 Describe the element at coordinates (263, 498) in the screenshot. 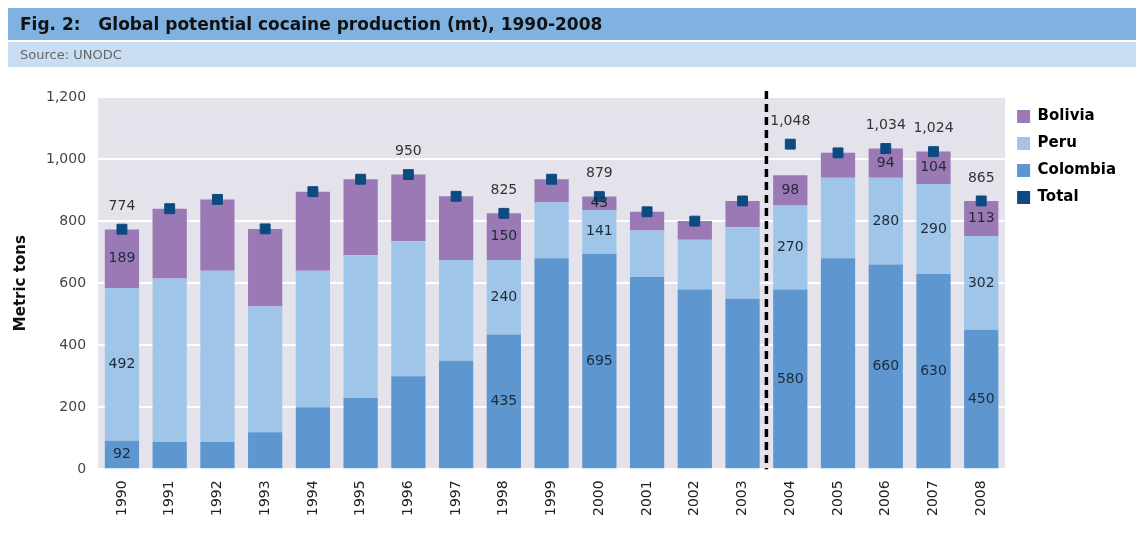

I see `x-tick-label: 1993` at that location.